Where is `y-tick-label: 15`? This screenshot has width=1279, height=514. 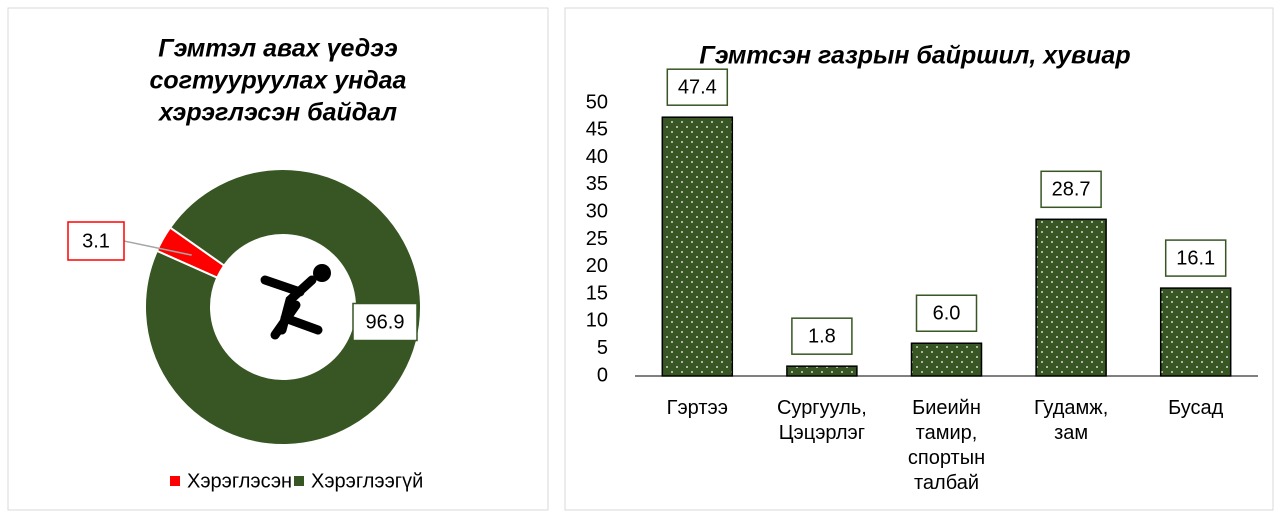 y-tick-label: 15 is located at coordinates (597, 293).